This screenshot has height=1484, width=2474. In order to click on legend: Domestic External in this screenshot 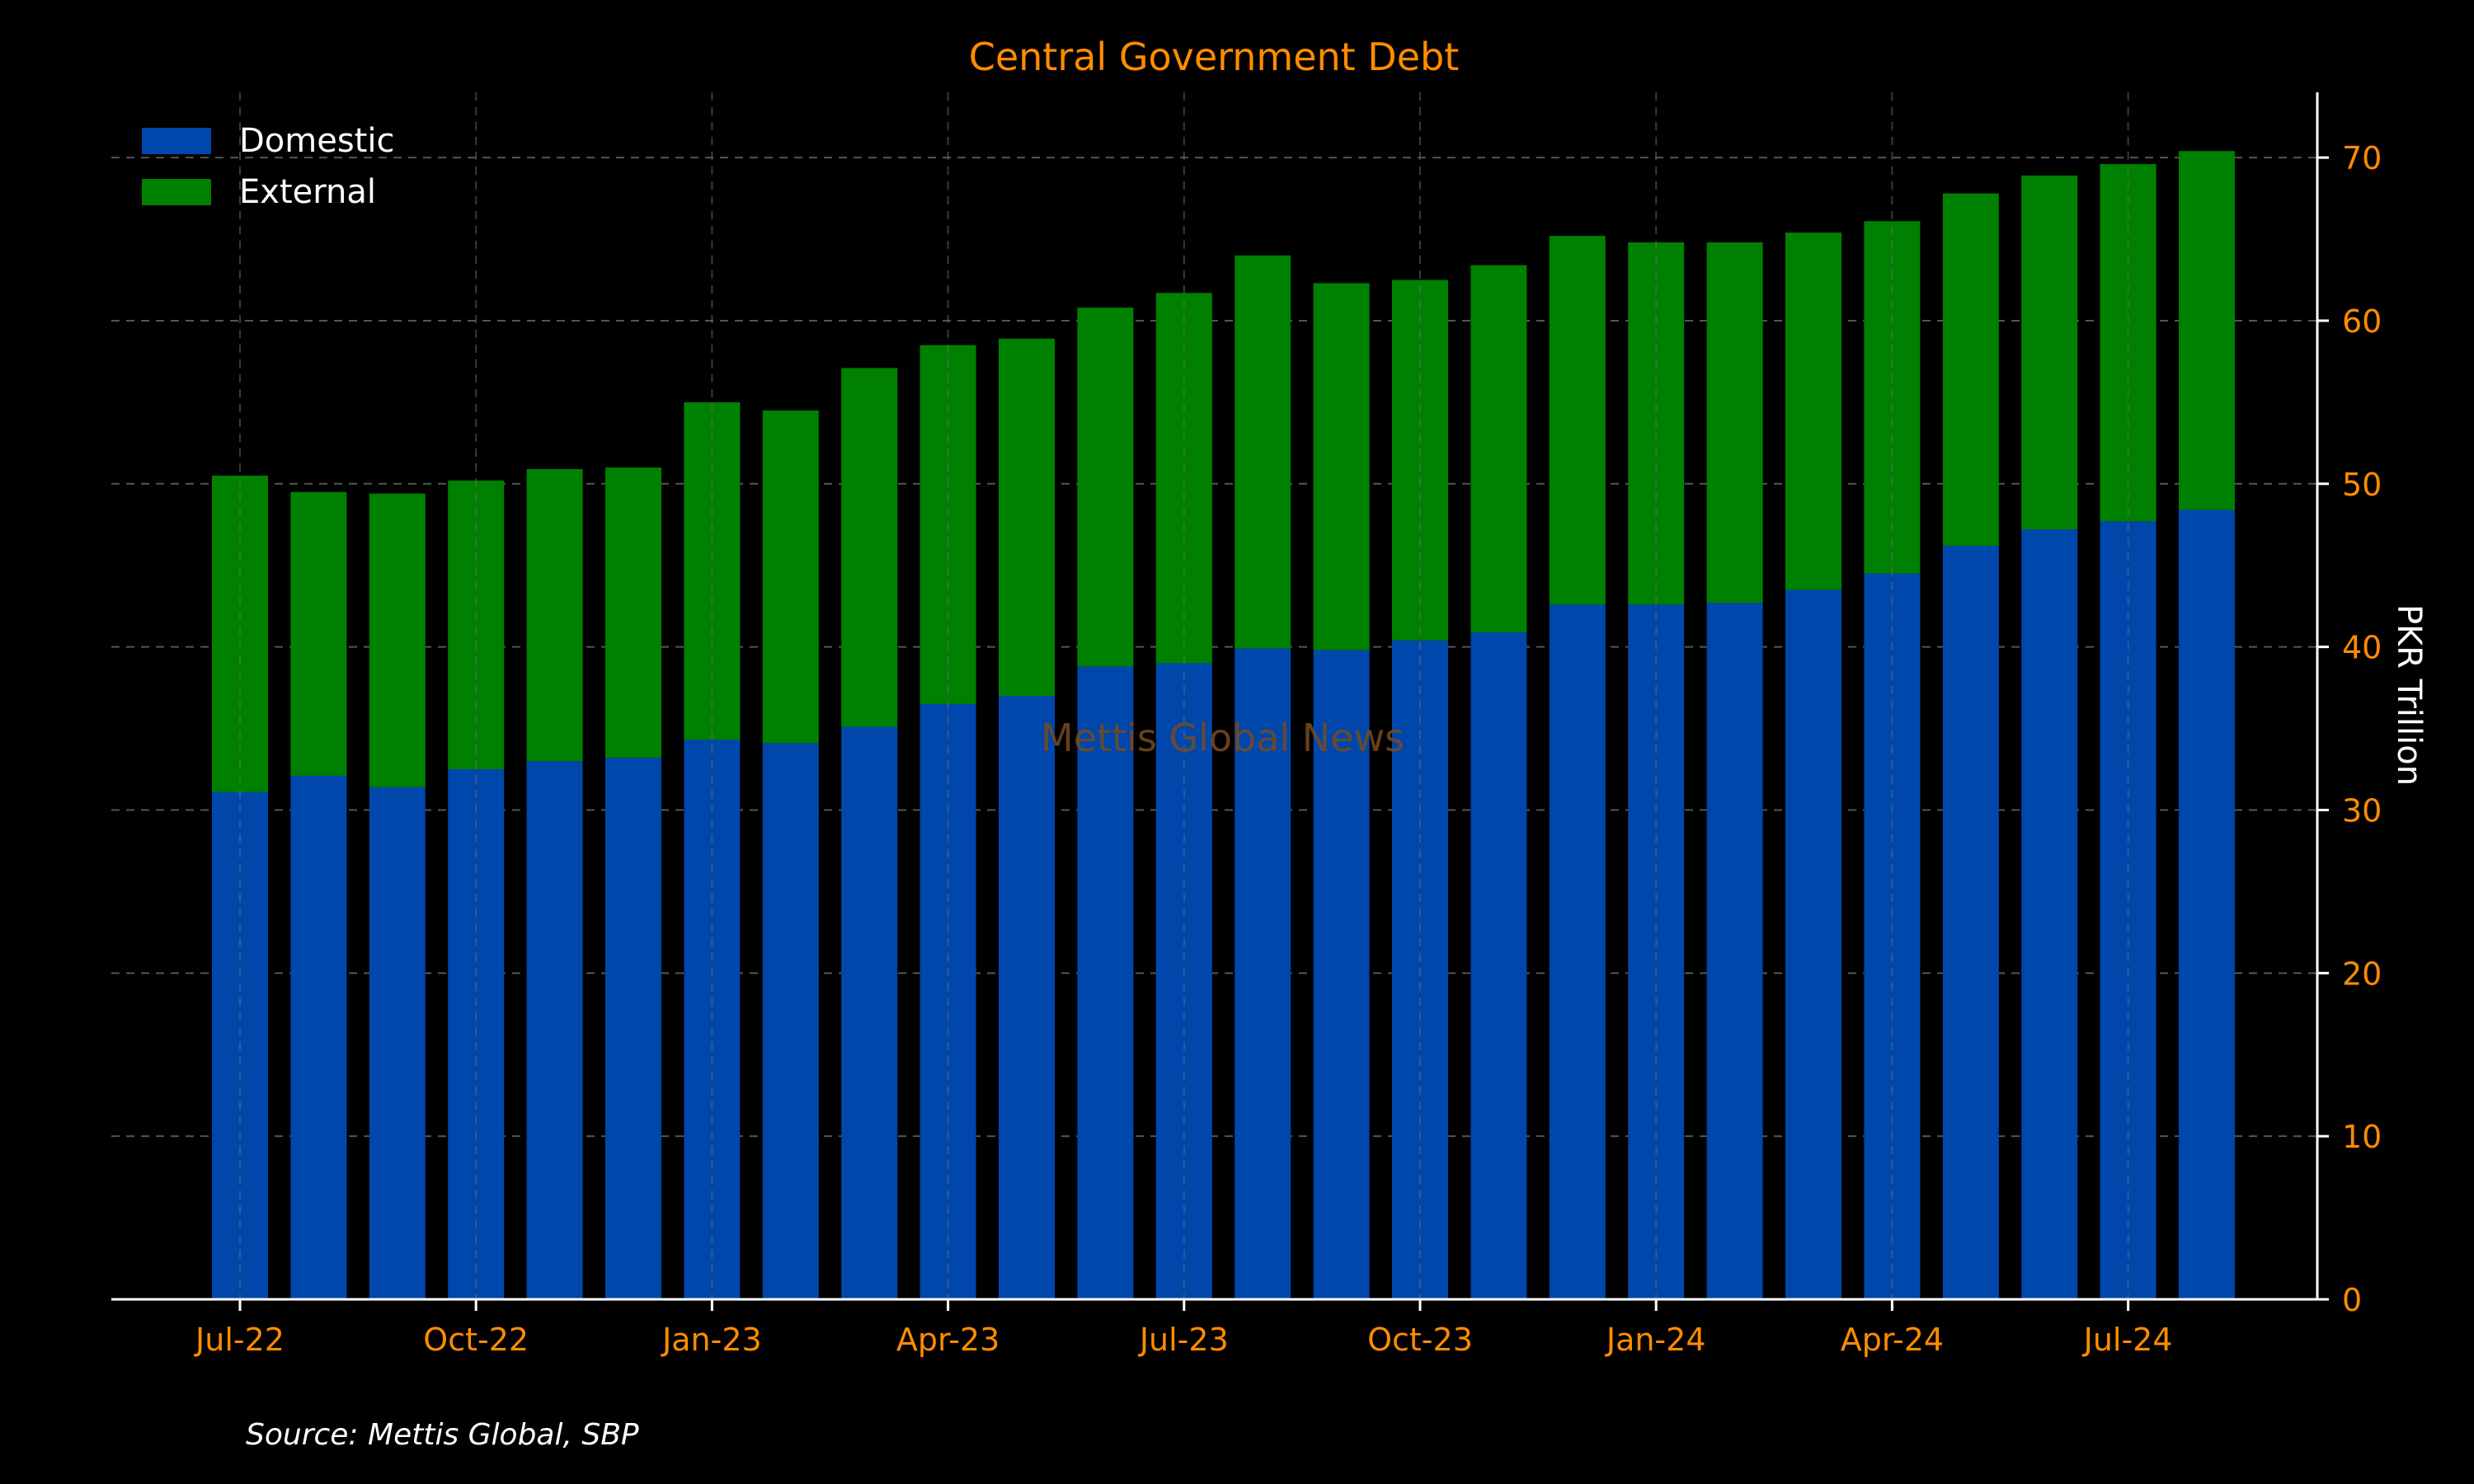, I will do `click(268, 166)`.